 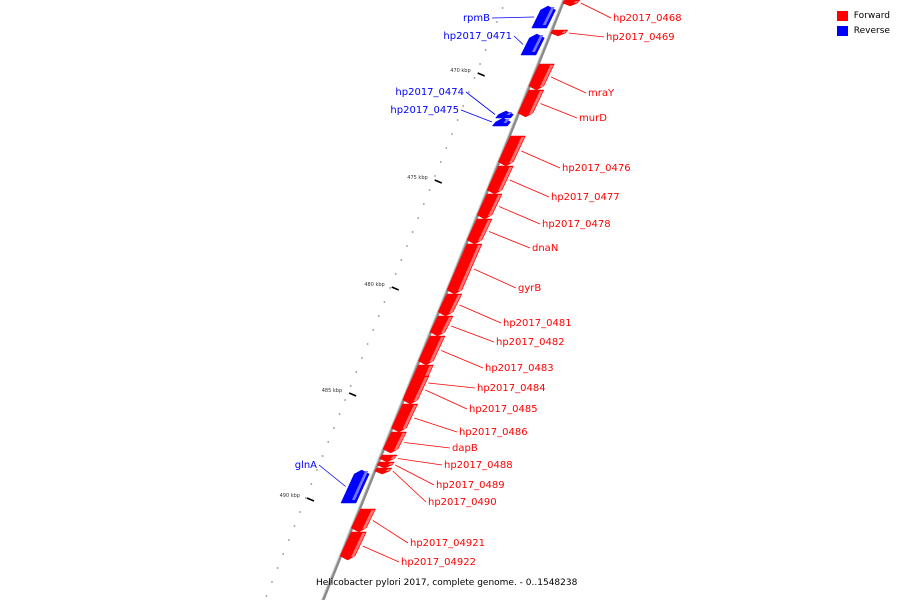 What do you see at coordinates (571, 81) in the screenshot?
I see `gene-mraY: mraY` at bounding box center [571, 81].